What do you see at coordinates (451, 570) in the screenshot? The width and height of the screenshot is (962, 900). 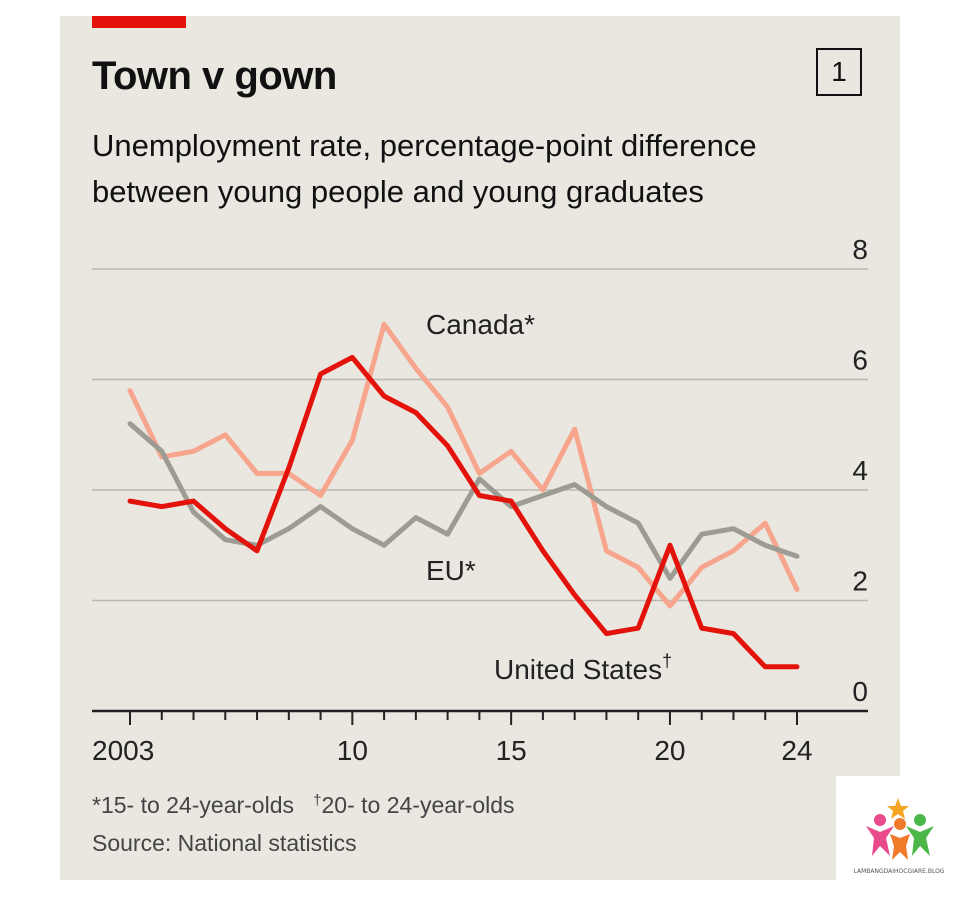 I see `series-label-eu-: EU*` at bounding box center [451, 570].